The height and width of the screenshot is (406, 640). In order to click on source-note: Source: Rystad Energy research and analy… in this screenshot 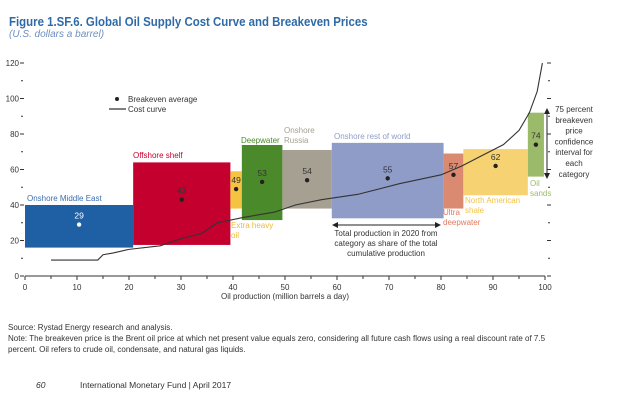, I will do `click(90, 327)`.